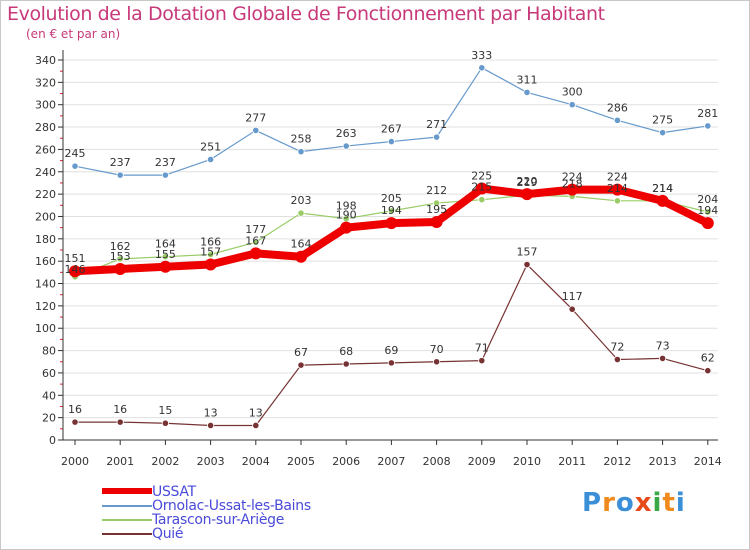 The image size is (750, 550). What do you see at coordinates (45, 284) in the screenshot?
I see `y-tick-label: 140` at bounding box center [45, 284].